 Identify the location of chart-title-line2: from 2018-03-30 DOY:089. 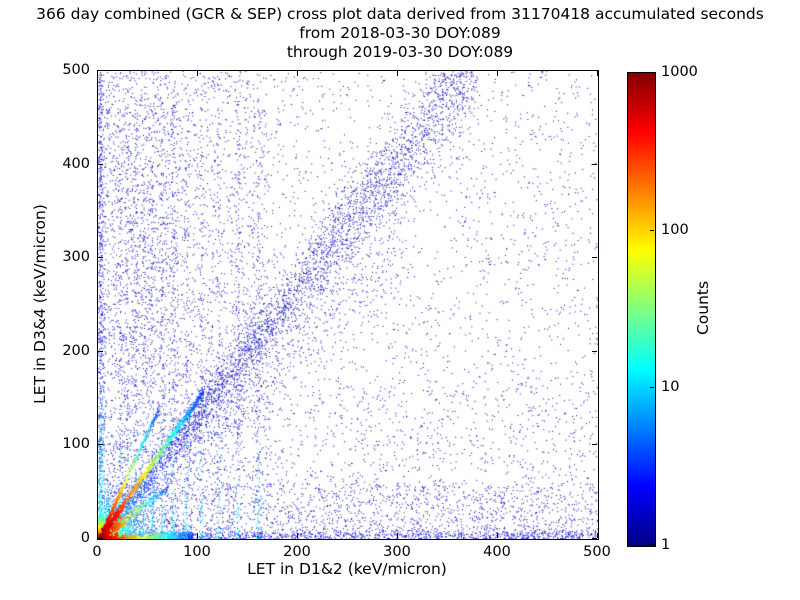
(400, 33).